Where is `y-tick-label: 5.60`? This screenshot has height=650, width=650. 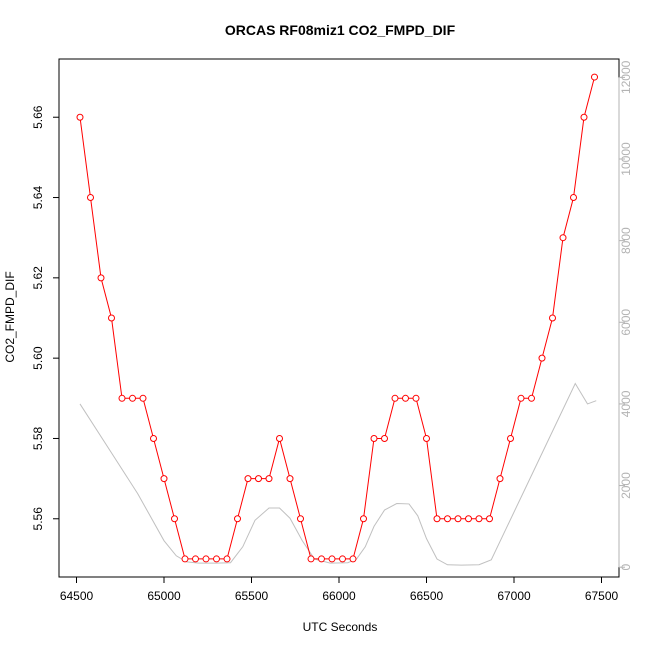
y-tick-label: 5.60 is located at coordinates (38, 358).